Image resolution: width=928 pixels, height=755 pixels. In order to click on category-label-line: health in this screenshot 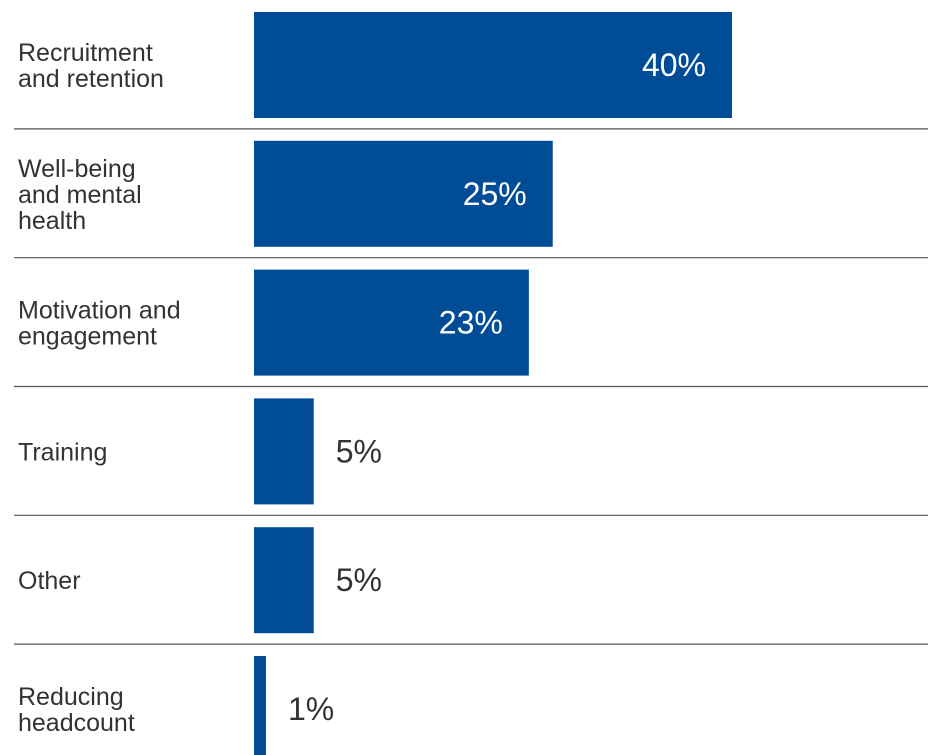, I will do `click(52, 221)`.